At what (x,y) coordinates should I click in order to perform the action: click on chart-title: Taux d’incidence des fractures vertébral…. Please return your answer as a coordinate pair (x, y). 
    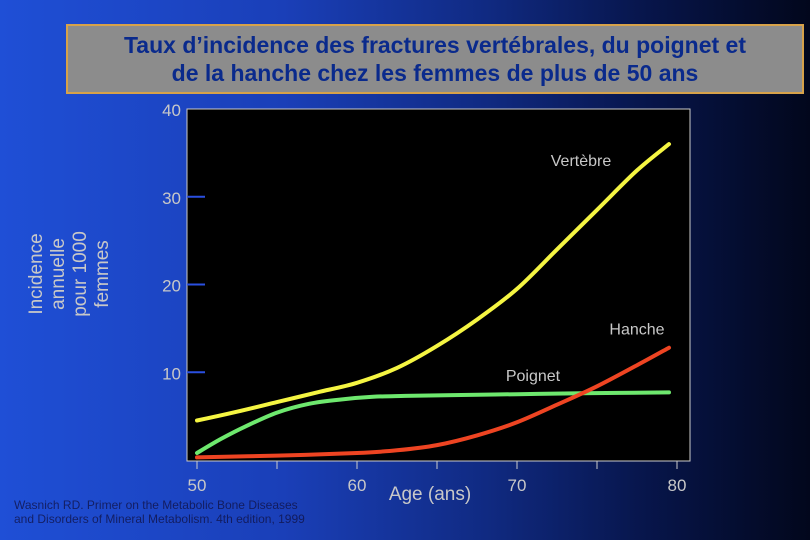
    Looking at the image, I should click on (435, 59).